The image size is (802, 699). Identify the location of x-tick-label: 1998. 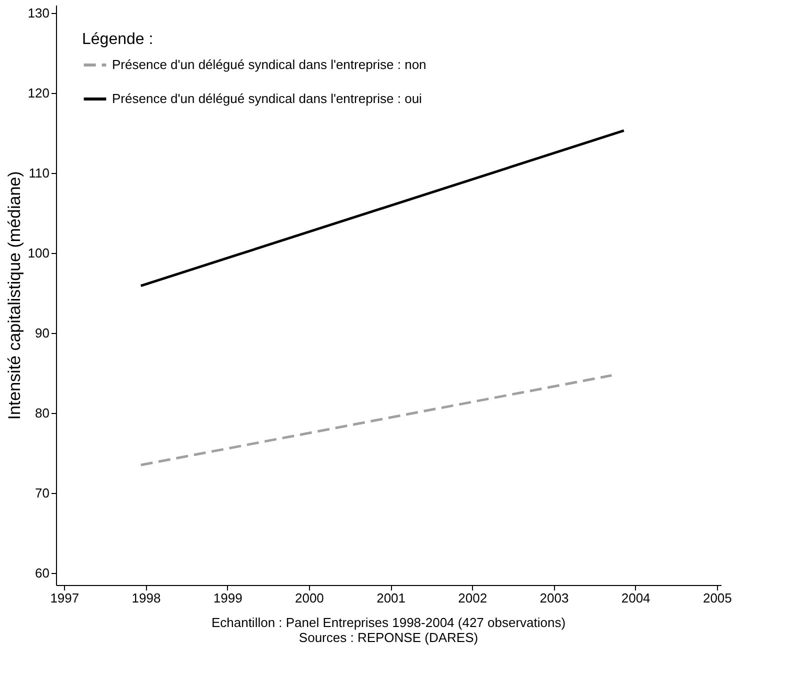
(146, 598).